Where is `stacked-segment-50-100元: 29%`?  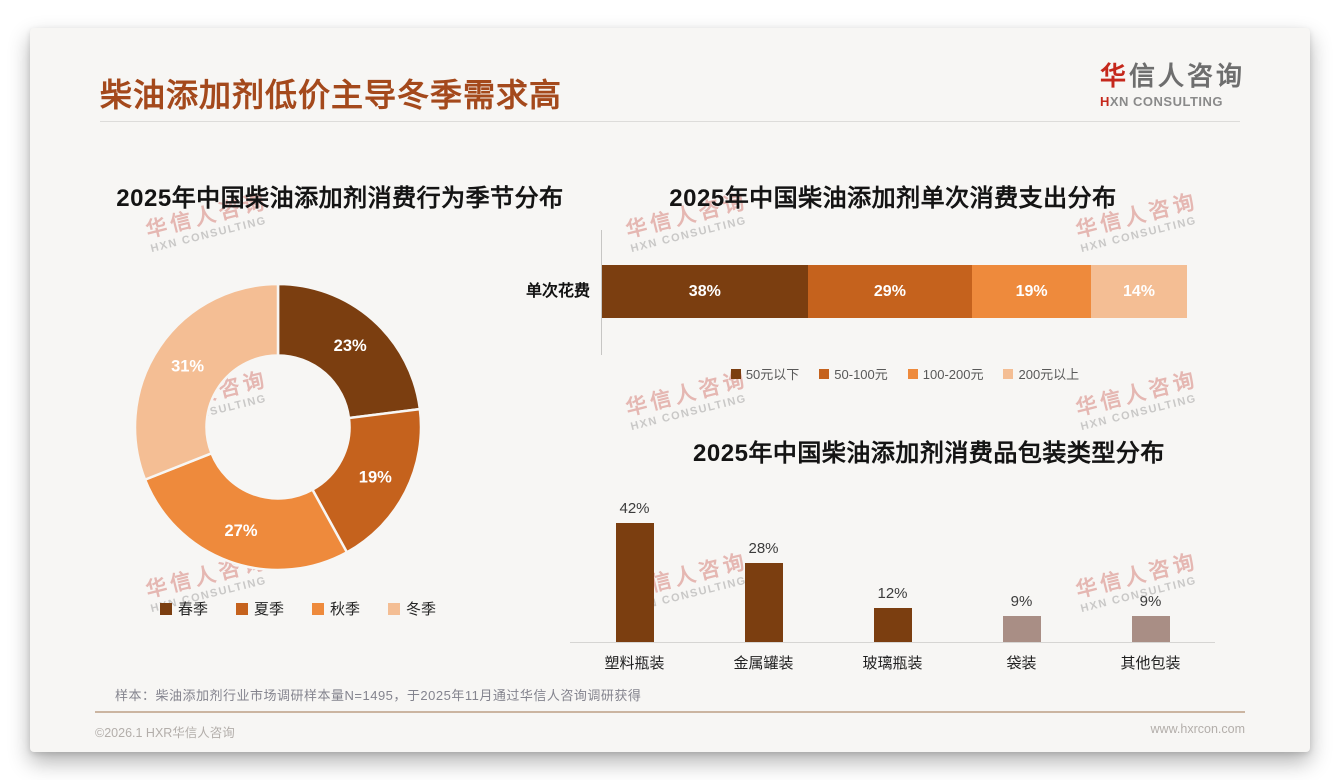 stacked-segment-50-100元: 29% is located at coordinates (890, 291).